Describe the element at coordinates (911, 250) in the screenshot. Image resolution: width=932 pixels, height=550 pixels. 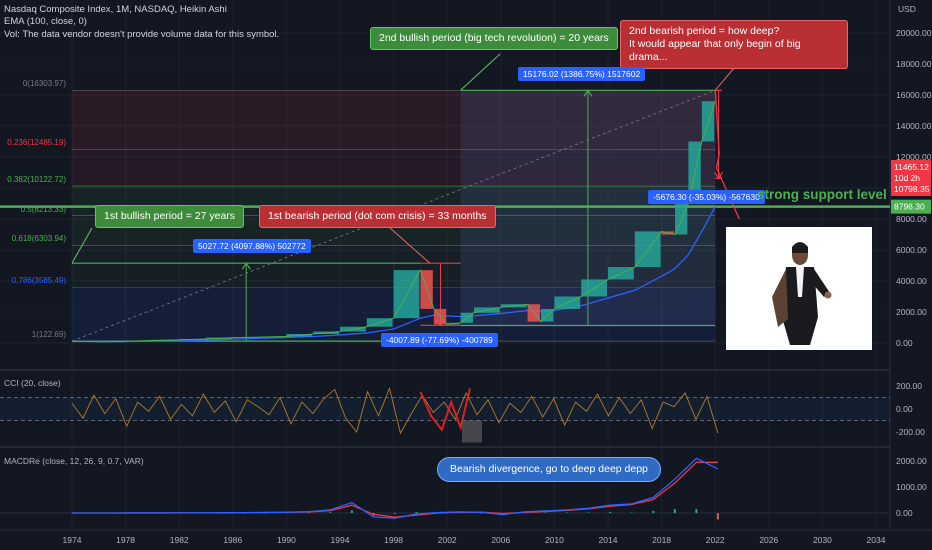
I see `price-tick: 6000.00` at that location.